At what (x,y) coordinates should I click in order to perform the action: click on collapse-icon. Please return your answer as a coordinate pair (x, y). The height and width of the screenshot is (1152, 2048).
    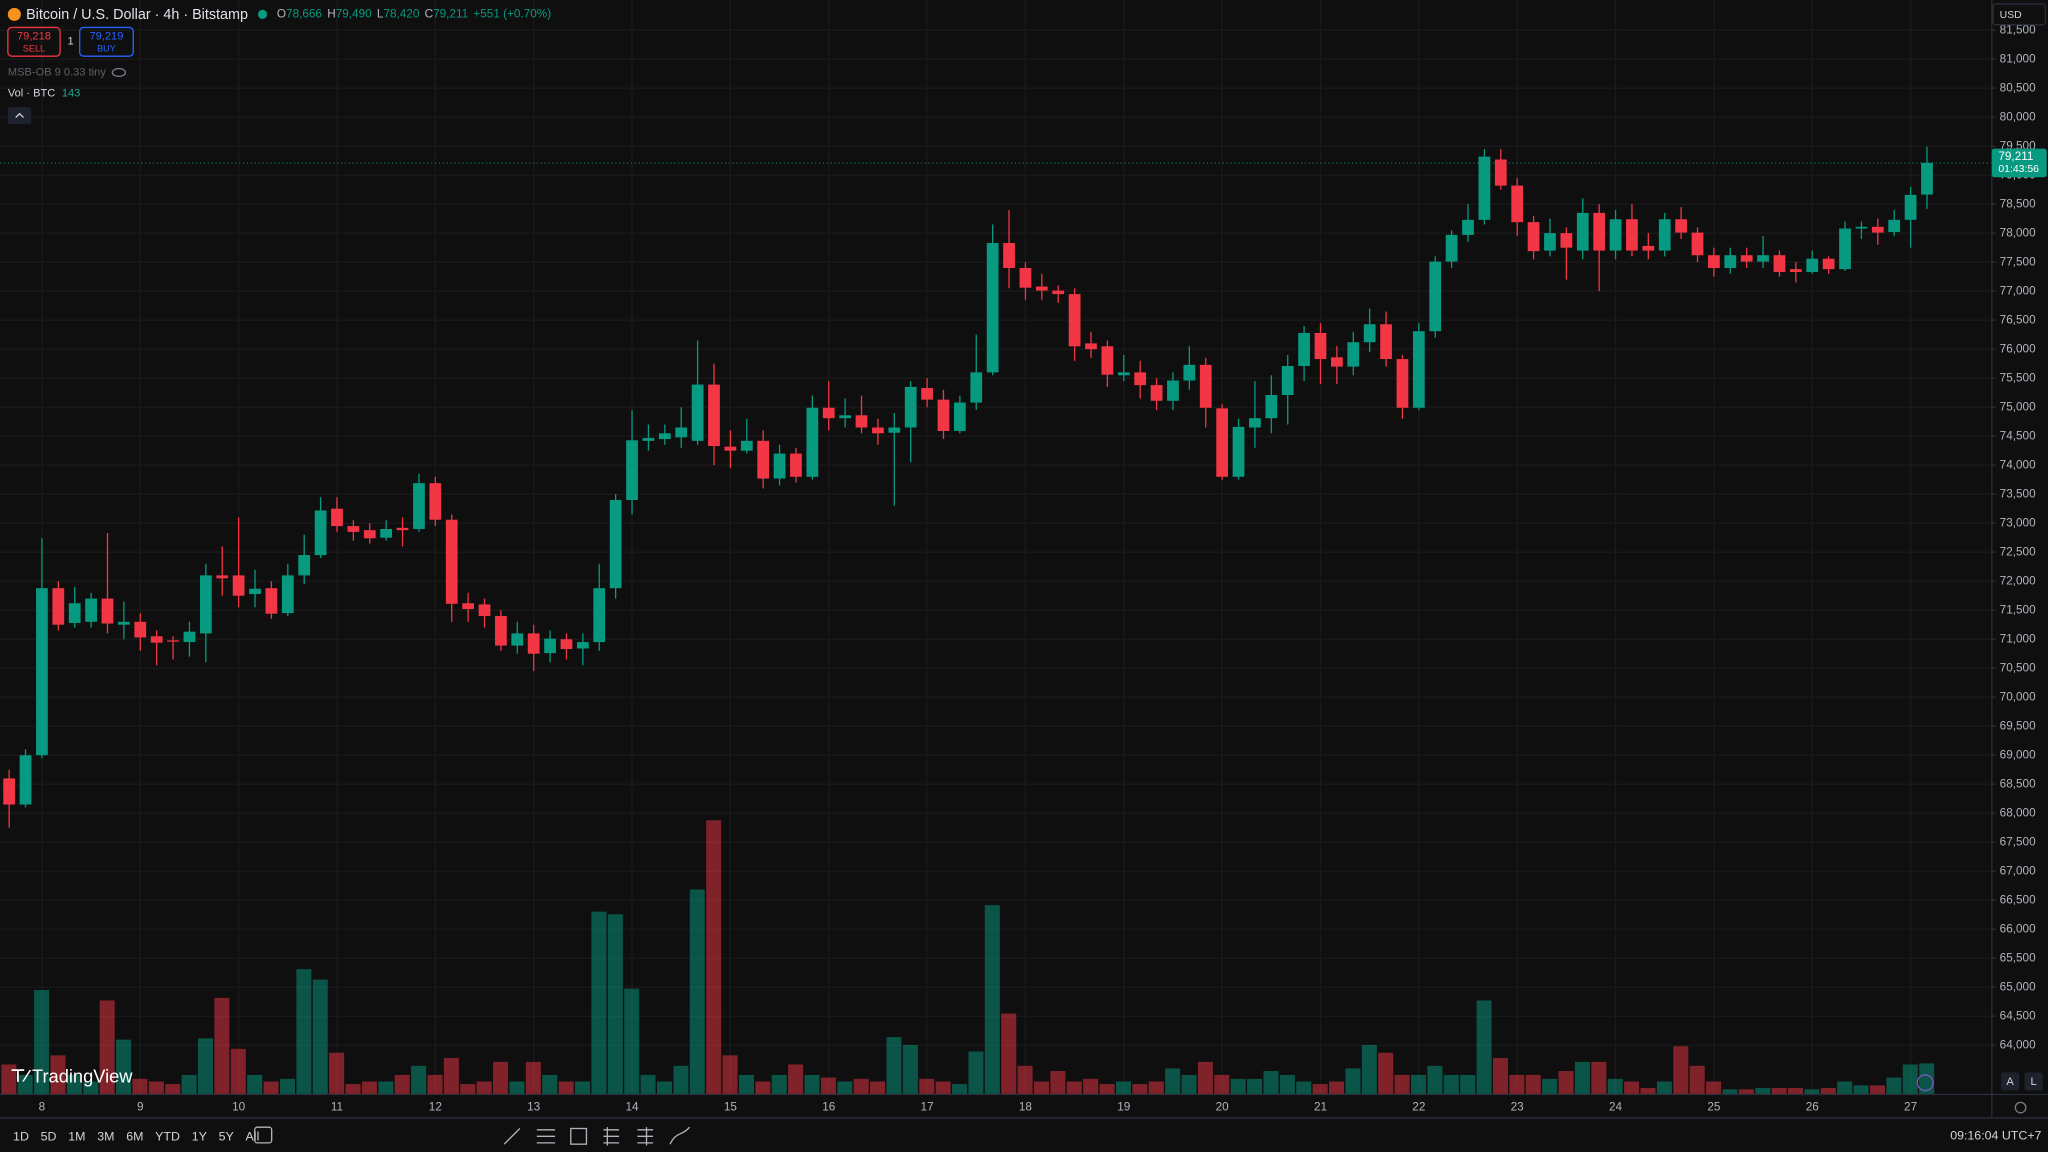
    Looking at the image, I should click on (19, 115).